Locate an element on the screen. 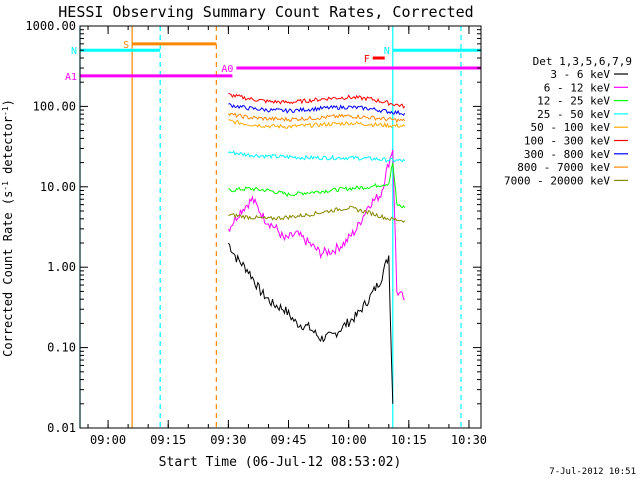  y-tick-label: 1.00 is located at coordinates (61, 267).